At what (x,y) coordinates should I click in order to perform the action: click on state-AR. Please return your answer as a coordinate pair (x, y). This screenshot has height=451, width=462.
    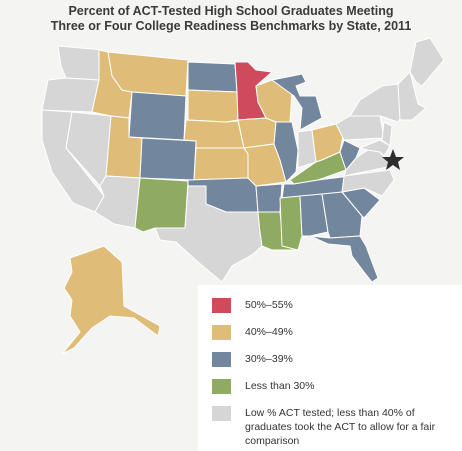
    Looking at the image, I should click on (269, 198).